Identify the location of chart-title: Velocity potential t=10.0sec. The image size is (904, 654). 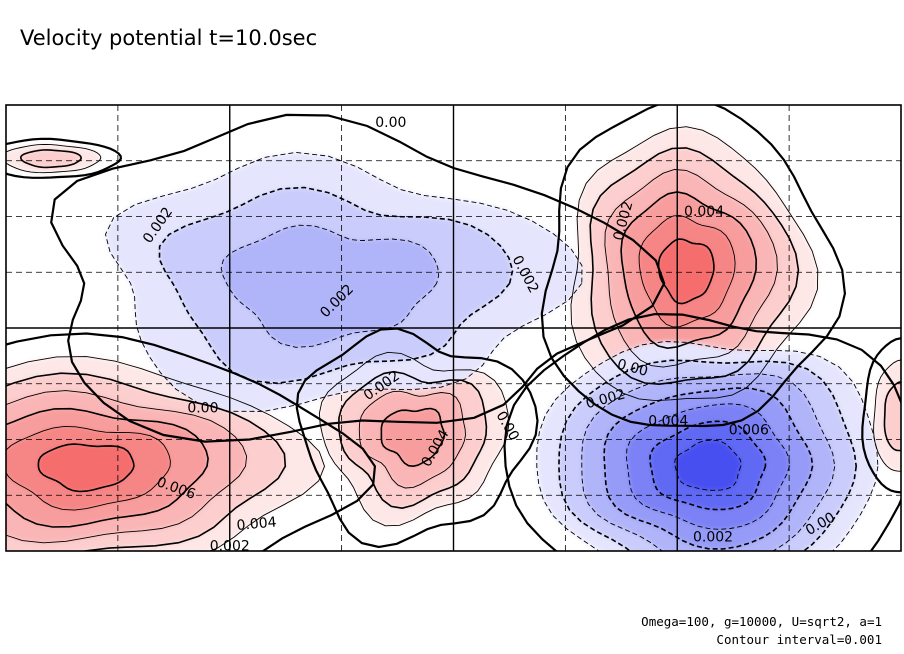
(169, 38).